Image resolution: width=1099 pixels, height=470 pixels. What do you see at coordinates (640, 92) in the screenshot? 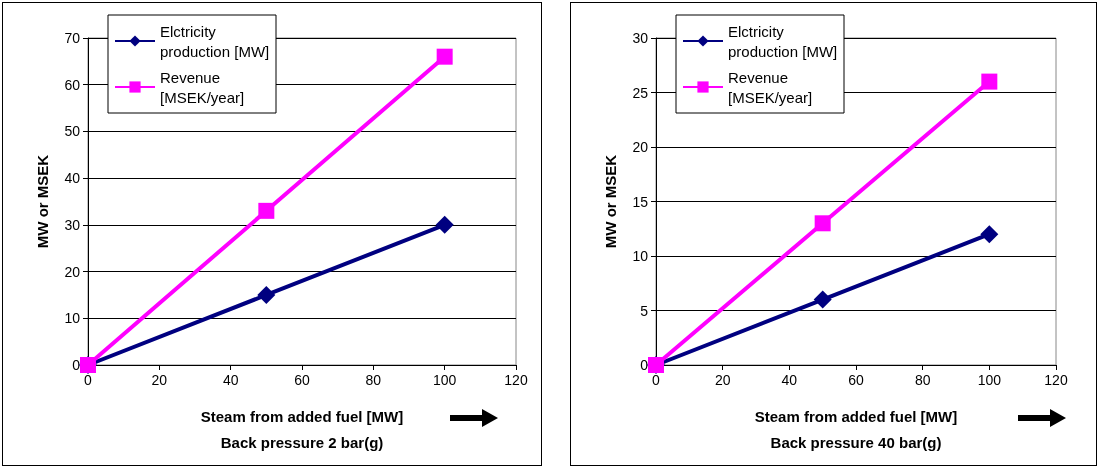
I see `y-tick-label: 25` at bounding box center [640, 92].